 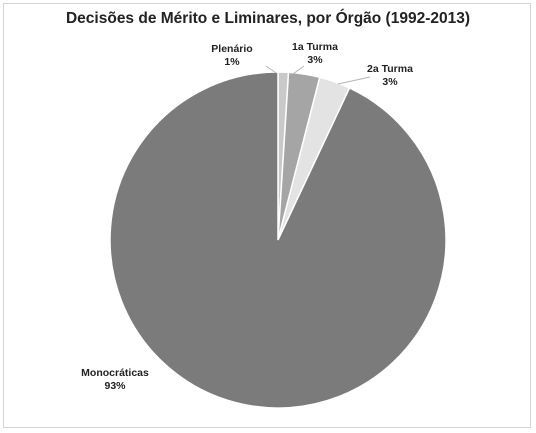 What do you see at coordinates (115, 386) in the screenshot?
I see `slice-percent-label: 93%` at bounding box center [115, 386].